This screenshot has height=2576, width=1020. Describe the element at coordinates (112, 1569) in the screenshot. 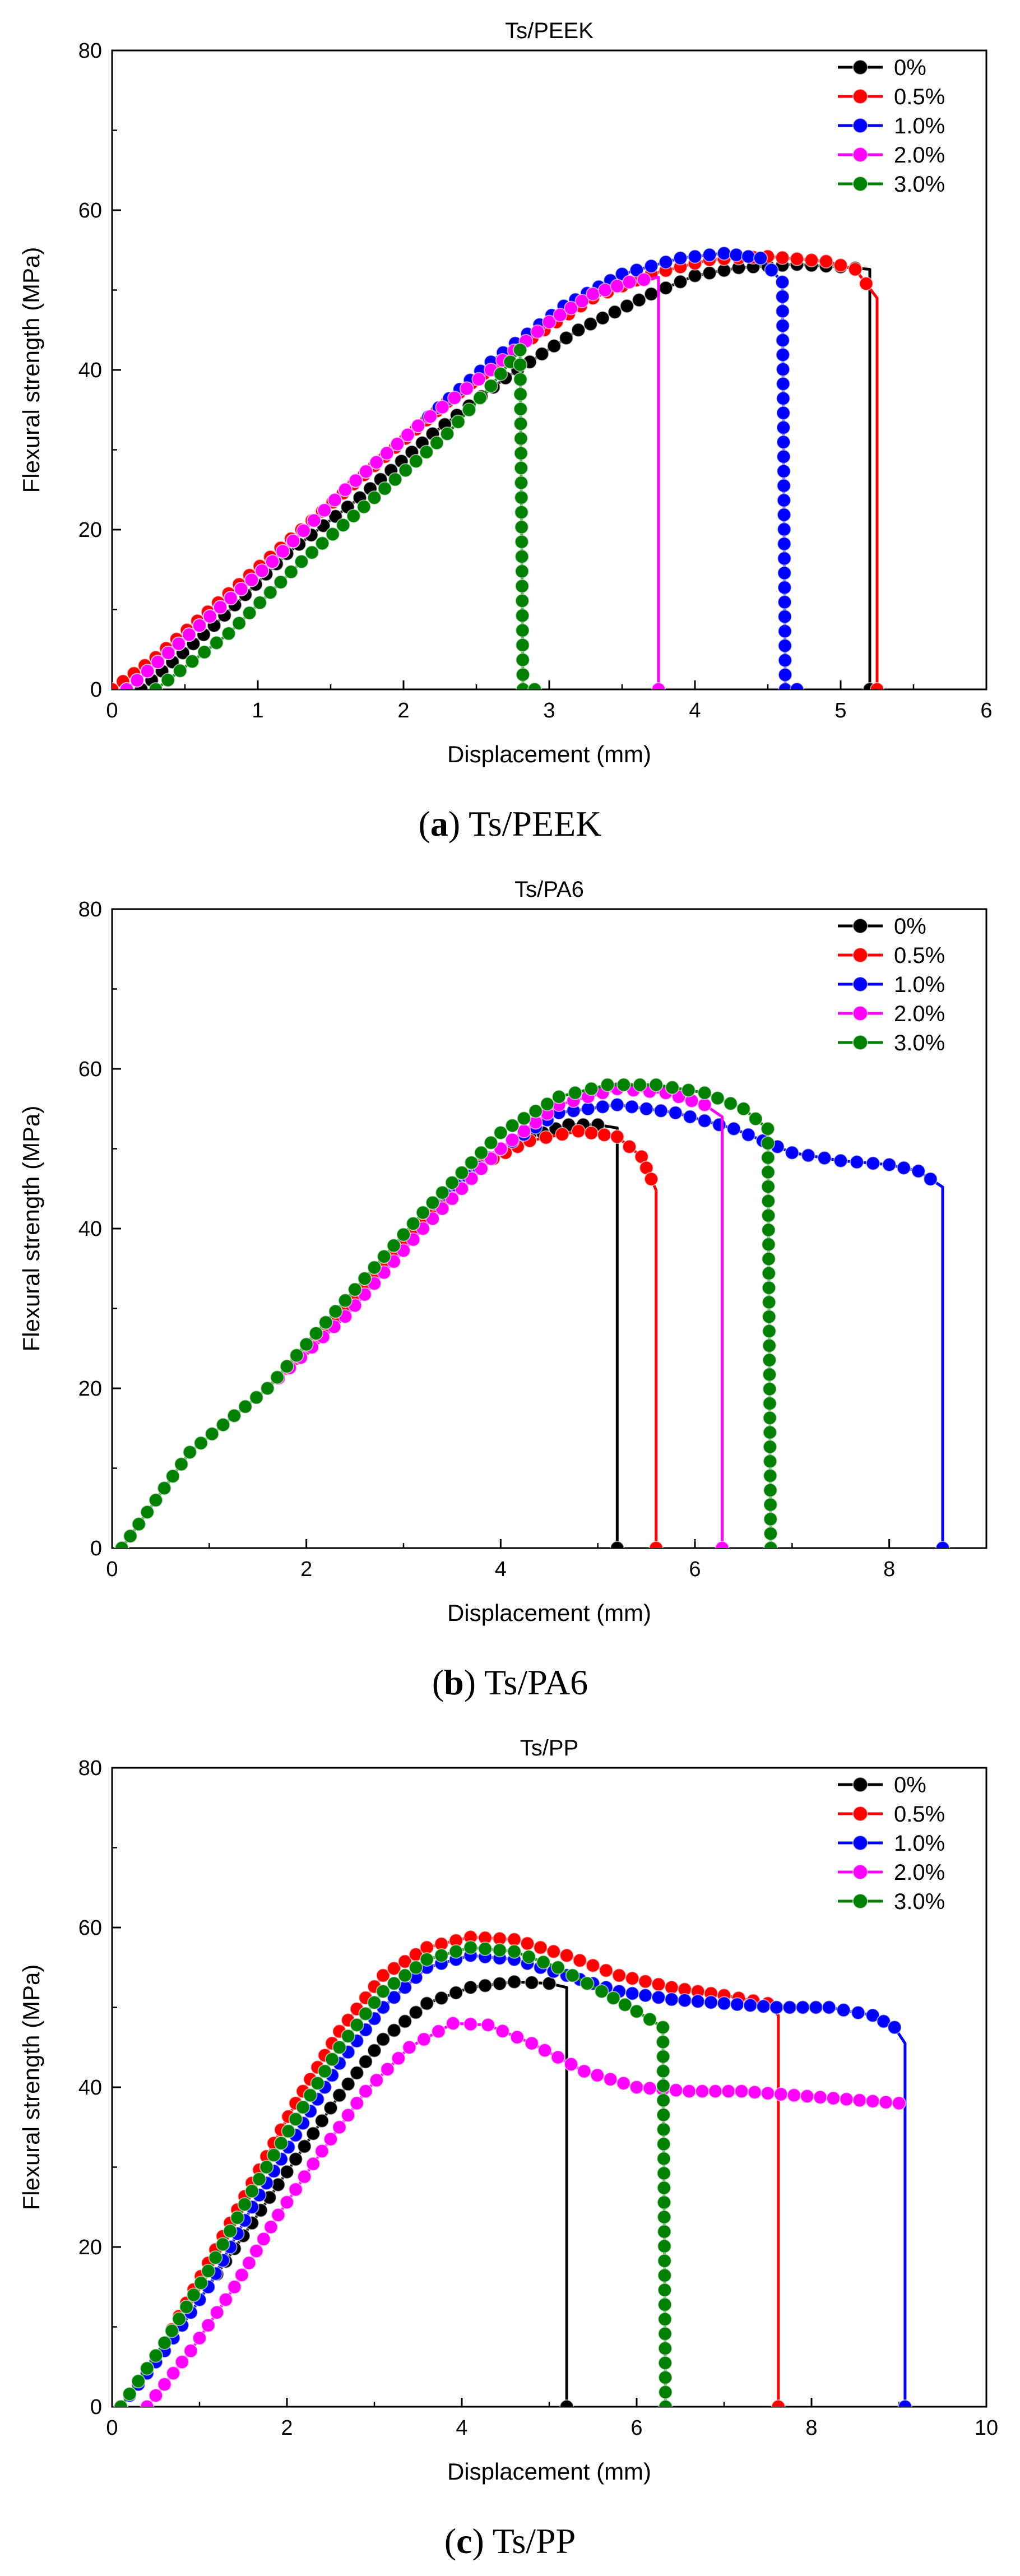

I see `x-tick-label: 0` at that location.